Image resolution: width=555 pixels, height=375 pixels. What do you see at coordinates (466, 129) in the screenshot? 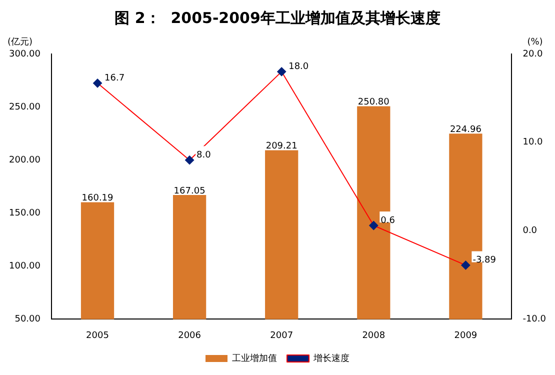
I see `data-label: 224.96` at bounding box center [466, 129].